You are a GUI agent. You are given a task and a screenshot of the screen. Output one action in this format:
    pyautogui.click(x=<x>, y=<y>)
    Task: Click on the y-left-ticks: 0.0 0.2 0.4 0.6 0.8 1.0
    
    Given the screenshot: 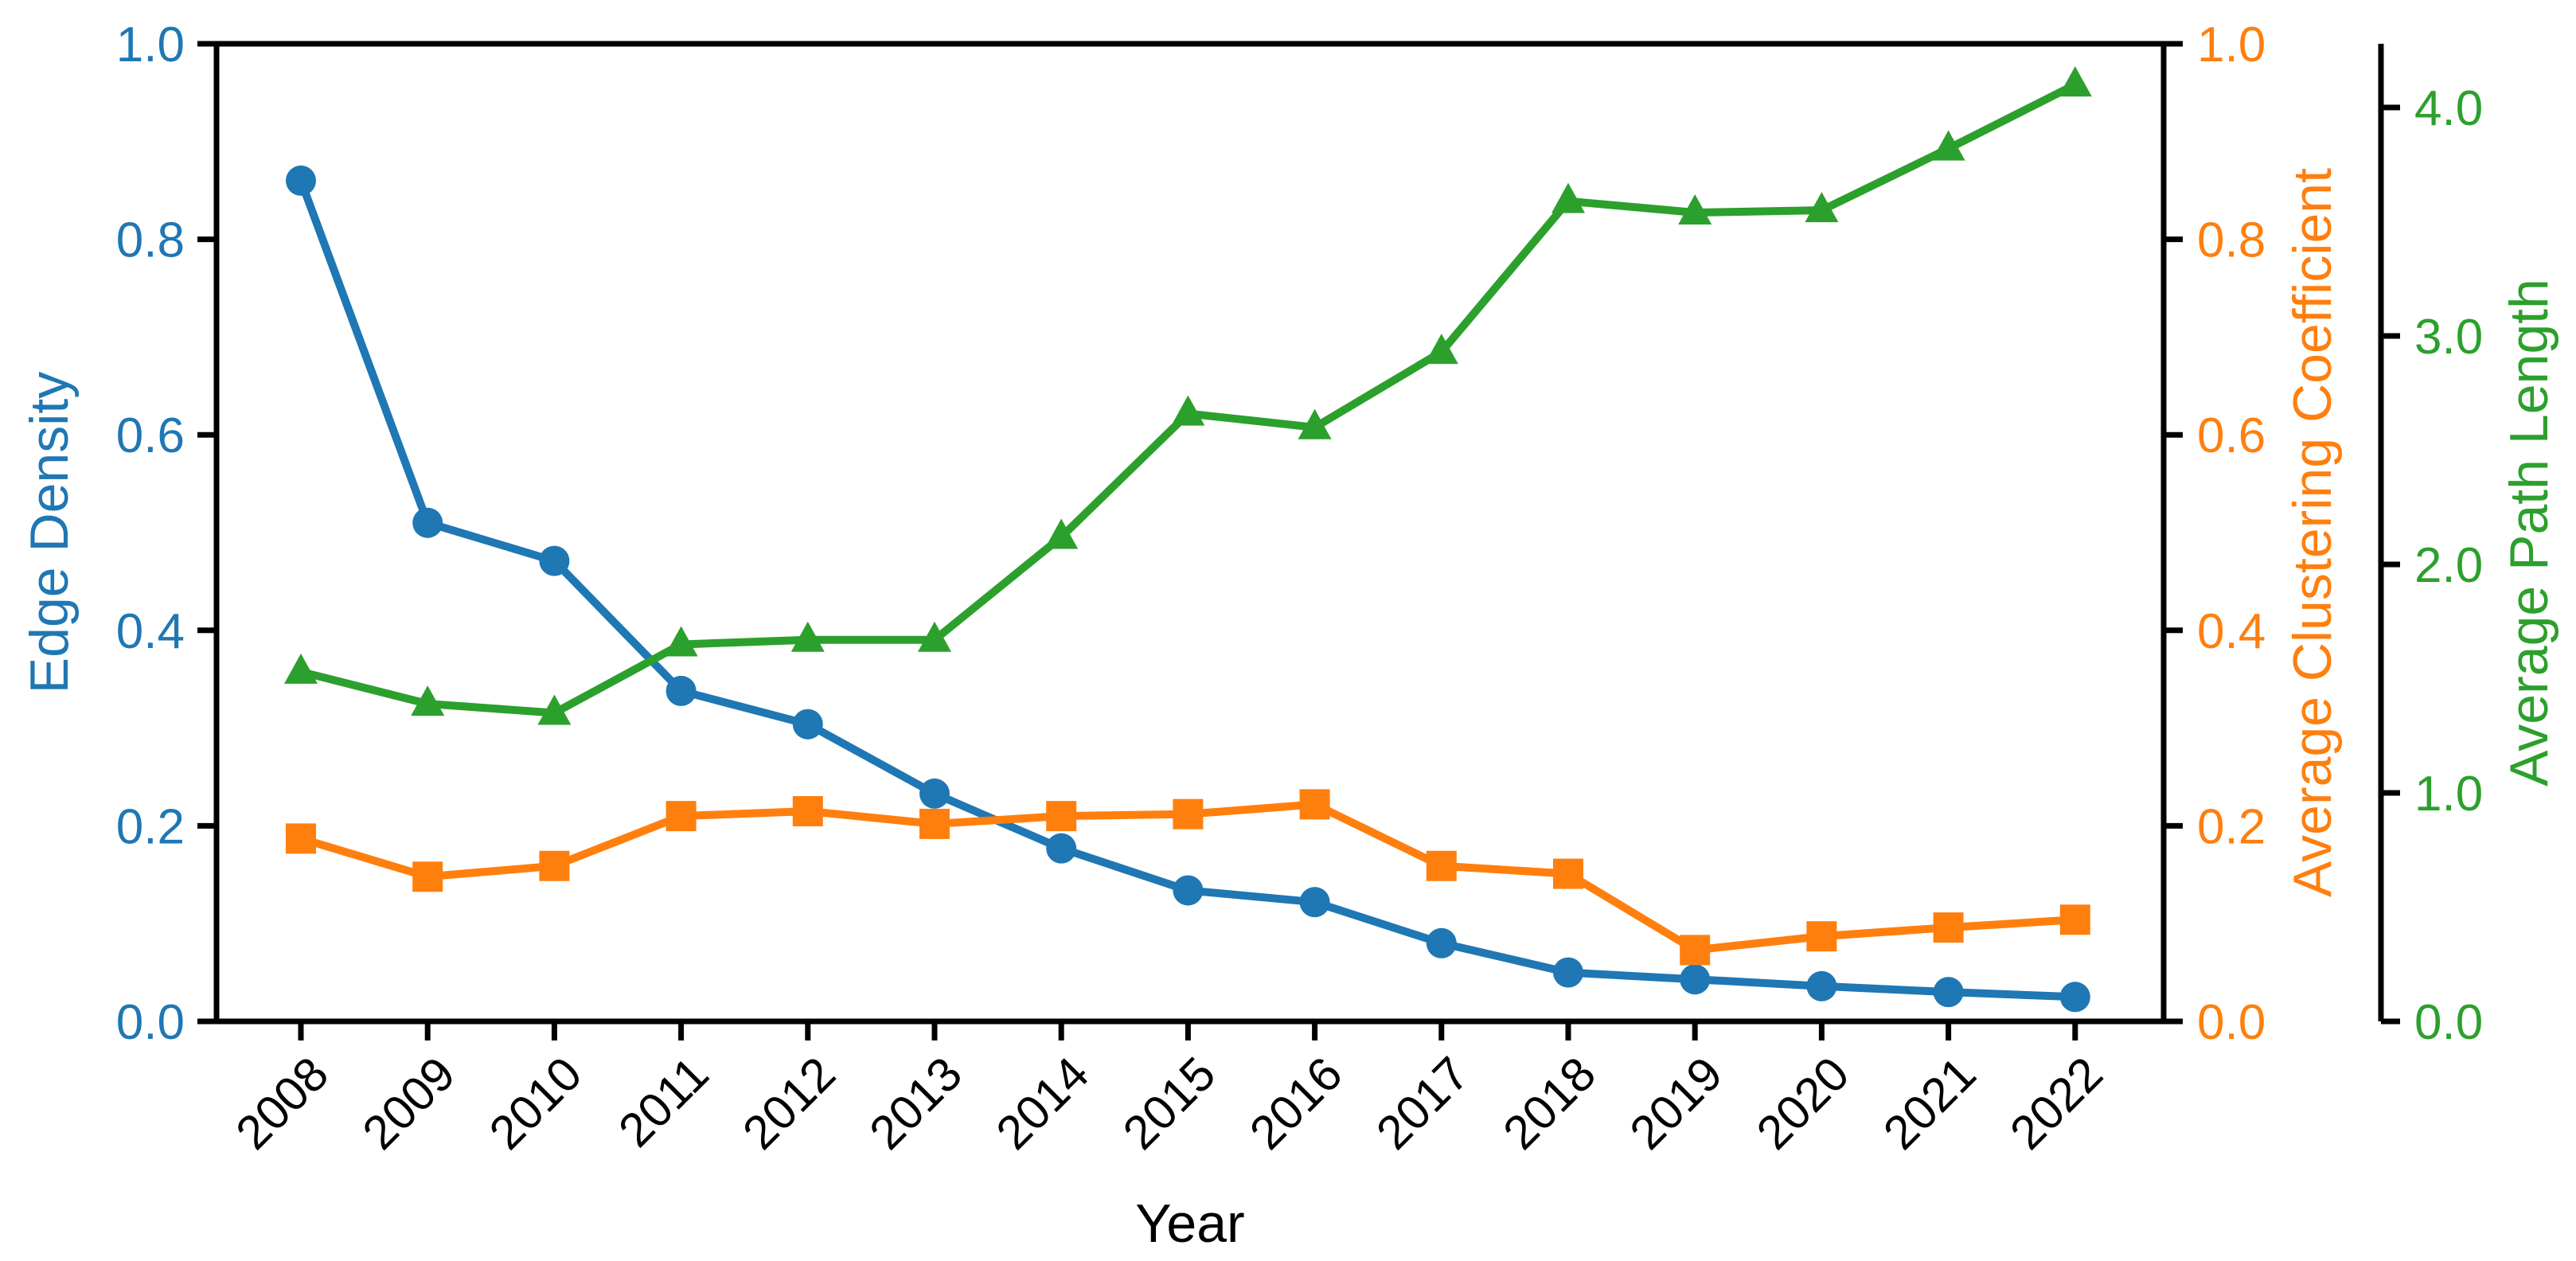 What is the action you would take?
    pyautogui.click(x=166, y=534)
    